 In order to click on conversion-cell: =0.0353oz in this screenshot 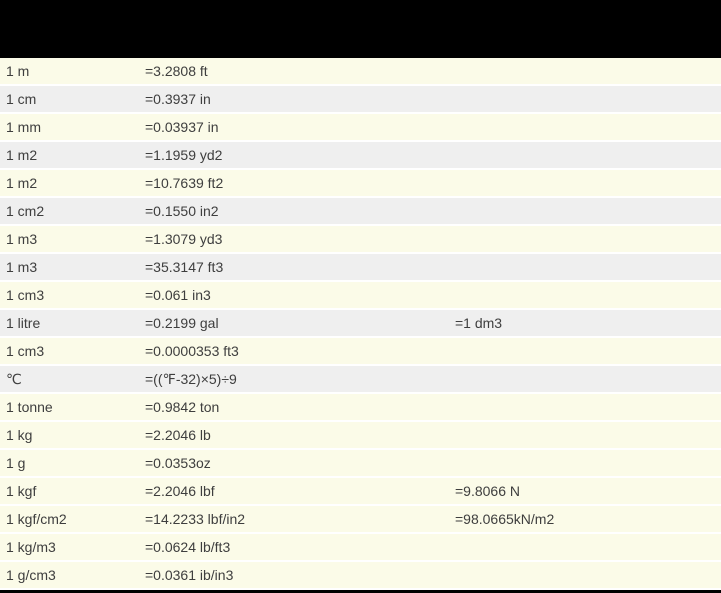, I will do `click(178, 463)`.